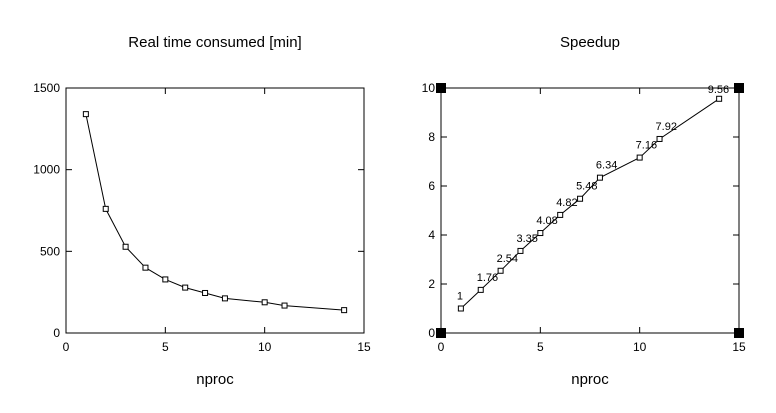 Image resolution: width=776 pixels, height=413 pixels. I want to click on y-tick-label: 4, so click(431, 235).